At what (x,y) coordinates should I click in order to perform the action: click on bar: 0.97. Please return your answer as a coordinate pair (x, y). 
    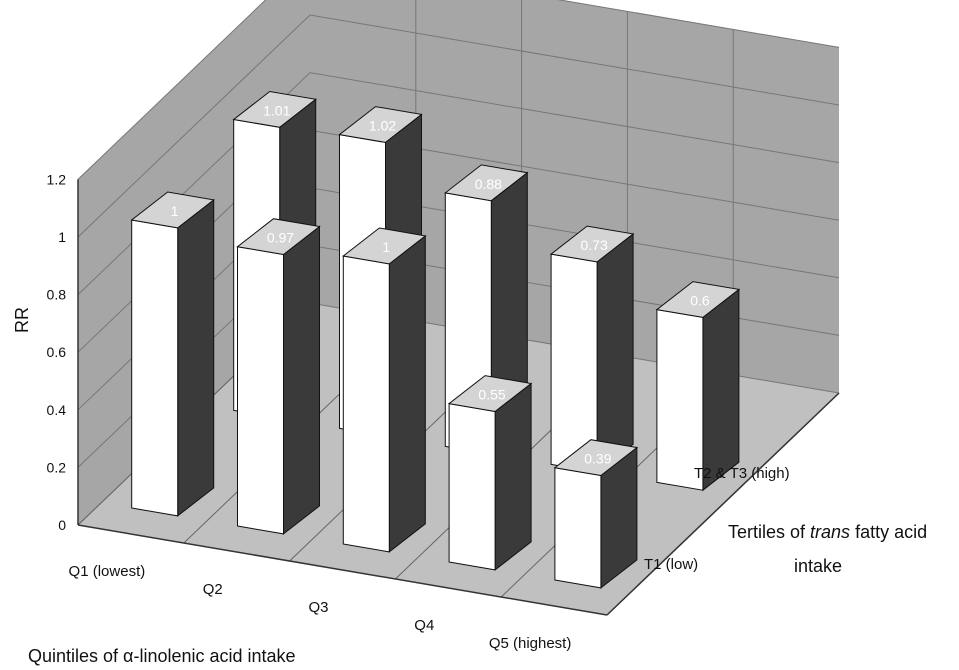
    Looking at the image, I should click on (278, 376).